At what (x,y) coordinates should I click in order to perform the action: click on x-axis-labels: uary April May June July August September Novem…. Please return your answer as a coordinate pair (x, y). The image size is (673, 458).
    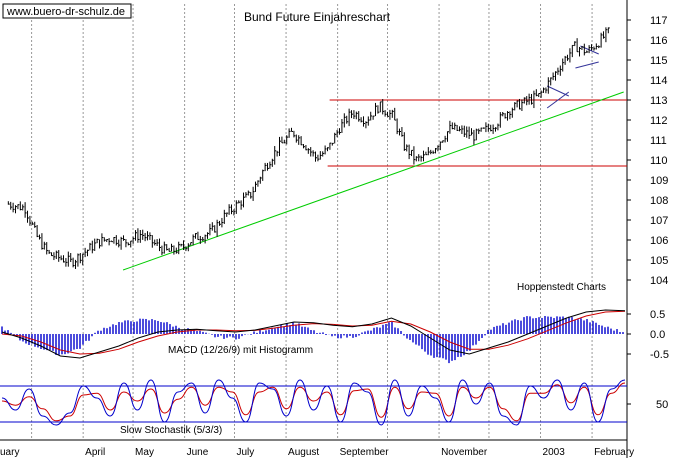
    Looking at the image, I should click on (317, 452).